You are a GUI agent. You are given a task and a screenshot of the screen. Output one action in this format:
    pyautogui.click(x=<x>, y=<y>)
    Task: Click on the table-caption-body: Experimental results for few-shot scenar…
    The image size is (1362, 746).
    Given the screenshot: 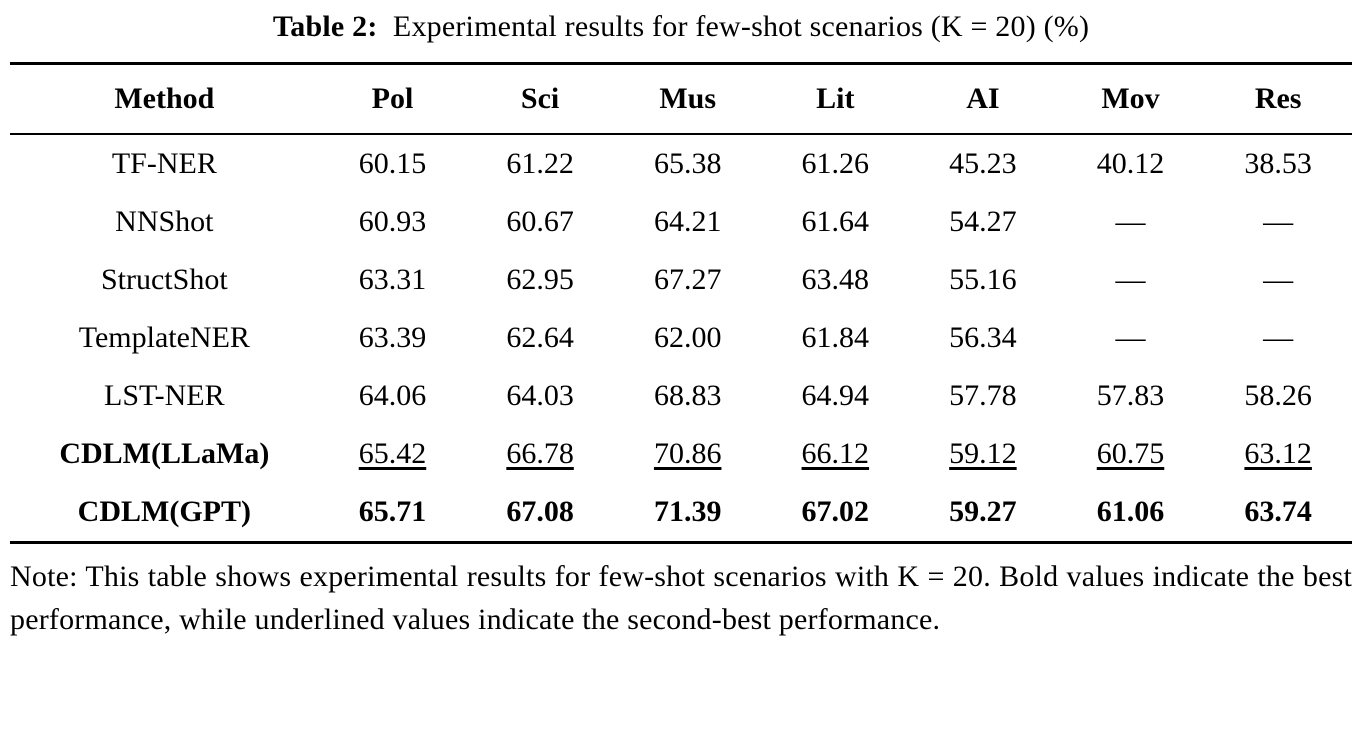 What is the action you would take?
    pyautogui.click(x=741, y=26)
    